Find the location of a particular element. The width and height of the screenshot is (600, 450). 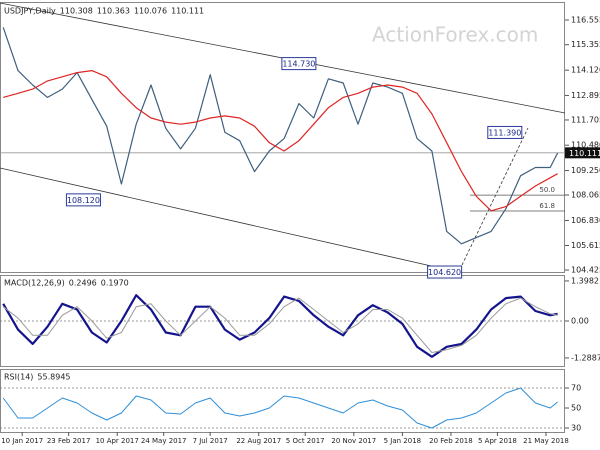

x-tick-label: 5 Oct 2017 is located at coordinates (305, 441).